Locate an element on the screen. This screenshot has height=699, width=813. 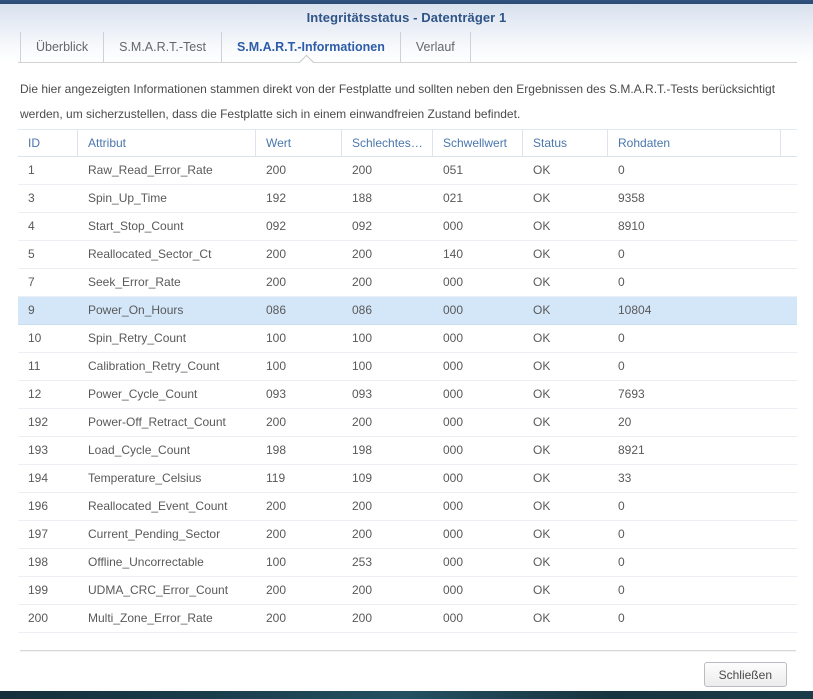
cell-raw: 8921 is located at coordinates (631, 450).